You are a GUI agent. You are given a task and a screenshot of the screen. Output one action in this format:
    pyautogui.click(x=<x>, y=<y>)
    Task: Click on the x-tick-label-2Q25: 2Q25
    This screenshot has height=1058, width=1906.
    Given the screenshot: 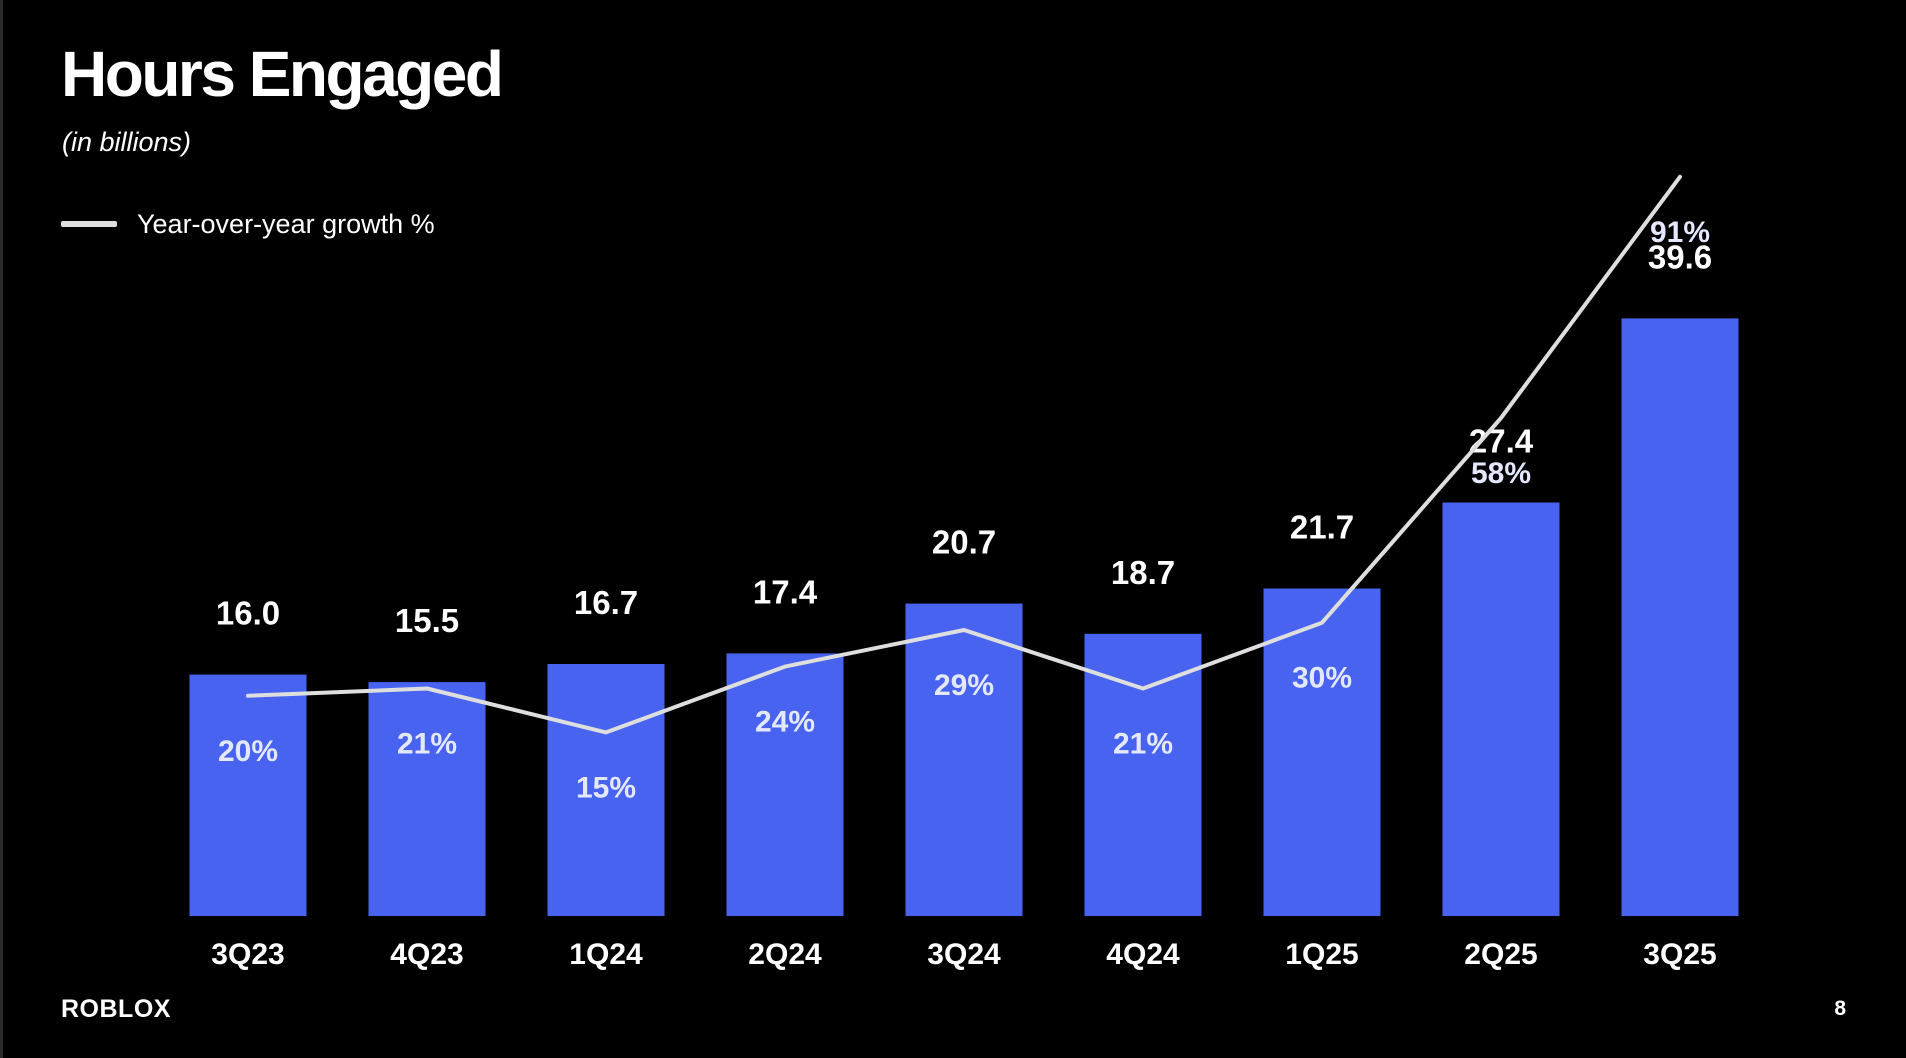 What is the action you would take?
    pyautogui.click(x=1500, y=954)
    